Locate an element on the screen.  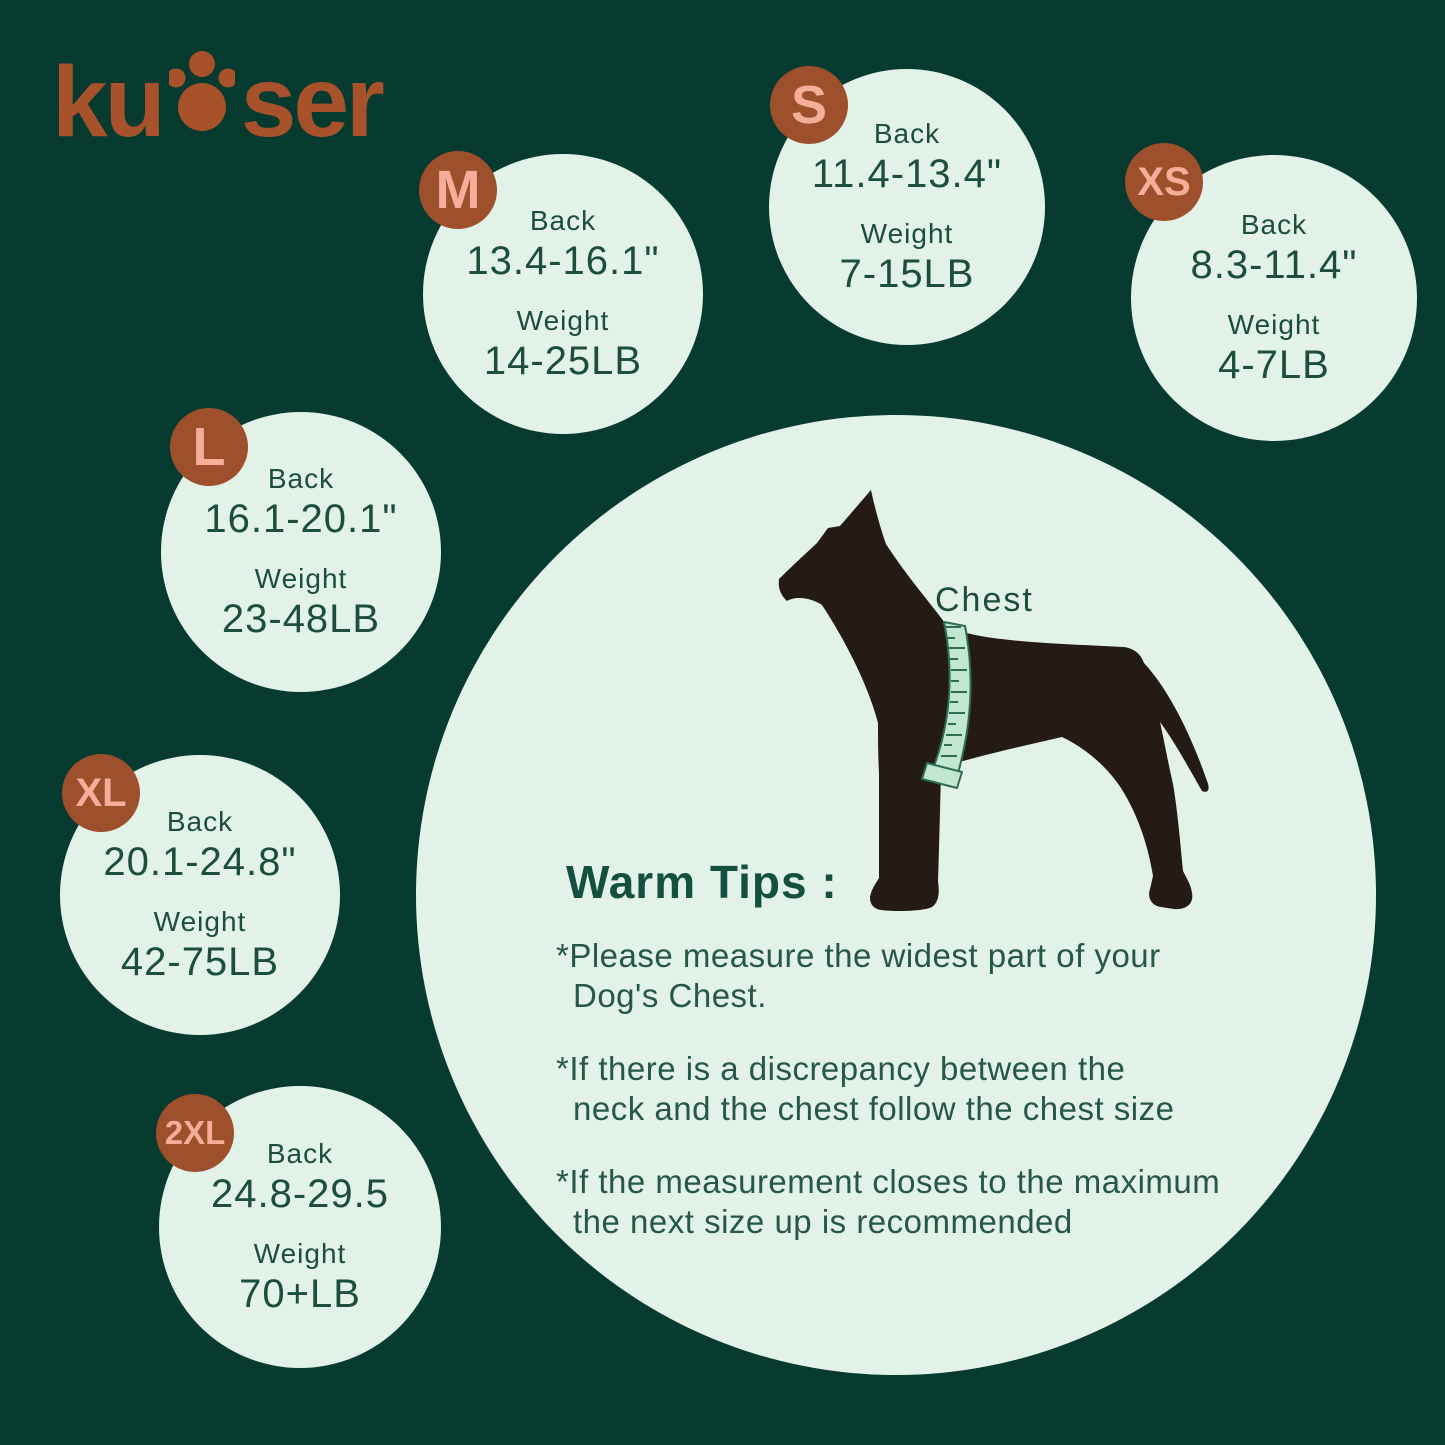
weight-range: 23-48LB is located at coordinates (301, 619).